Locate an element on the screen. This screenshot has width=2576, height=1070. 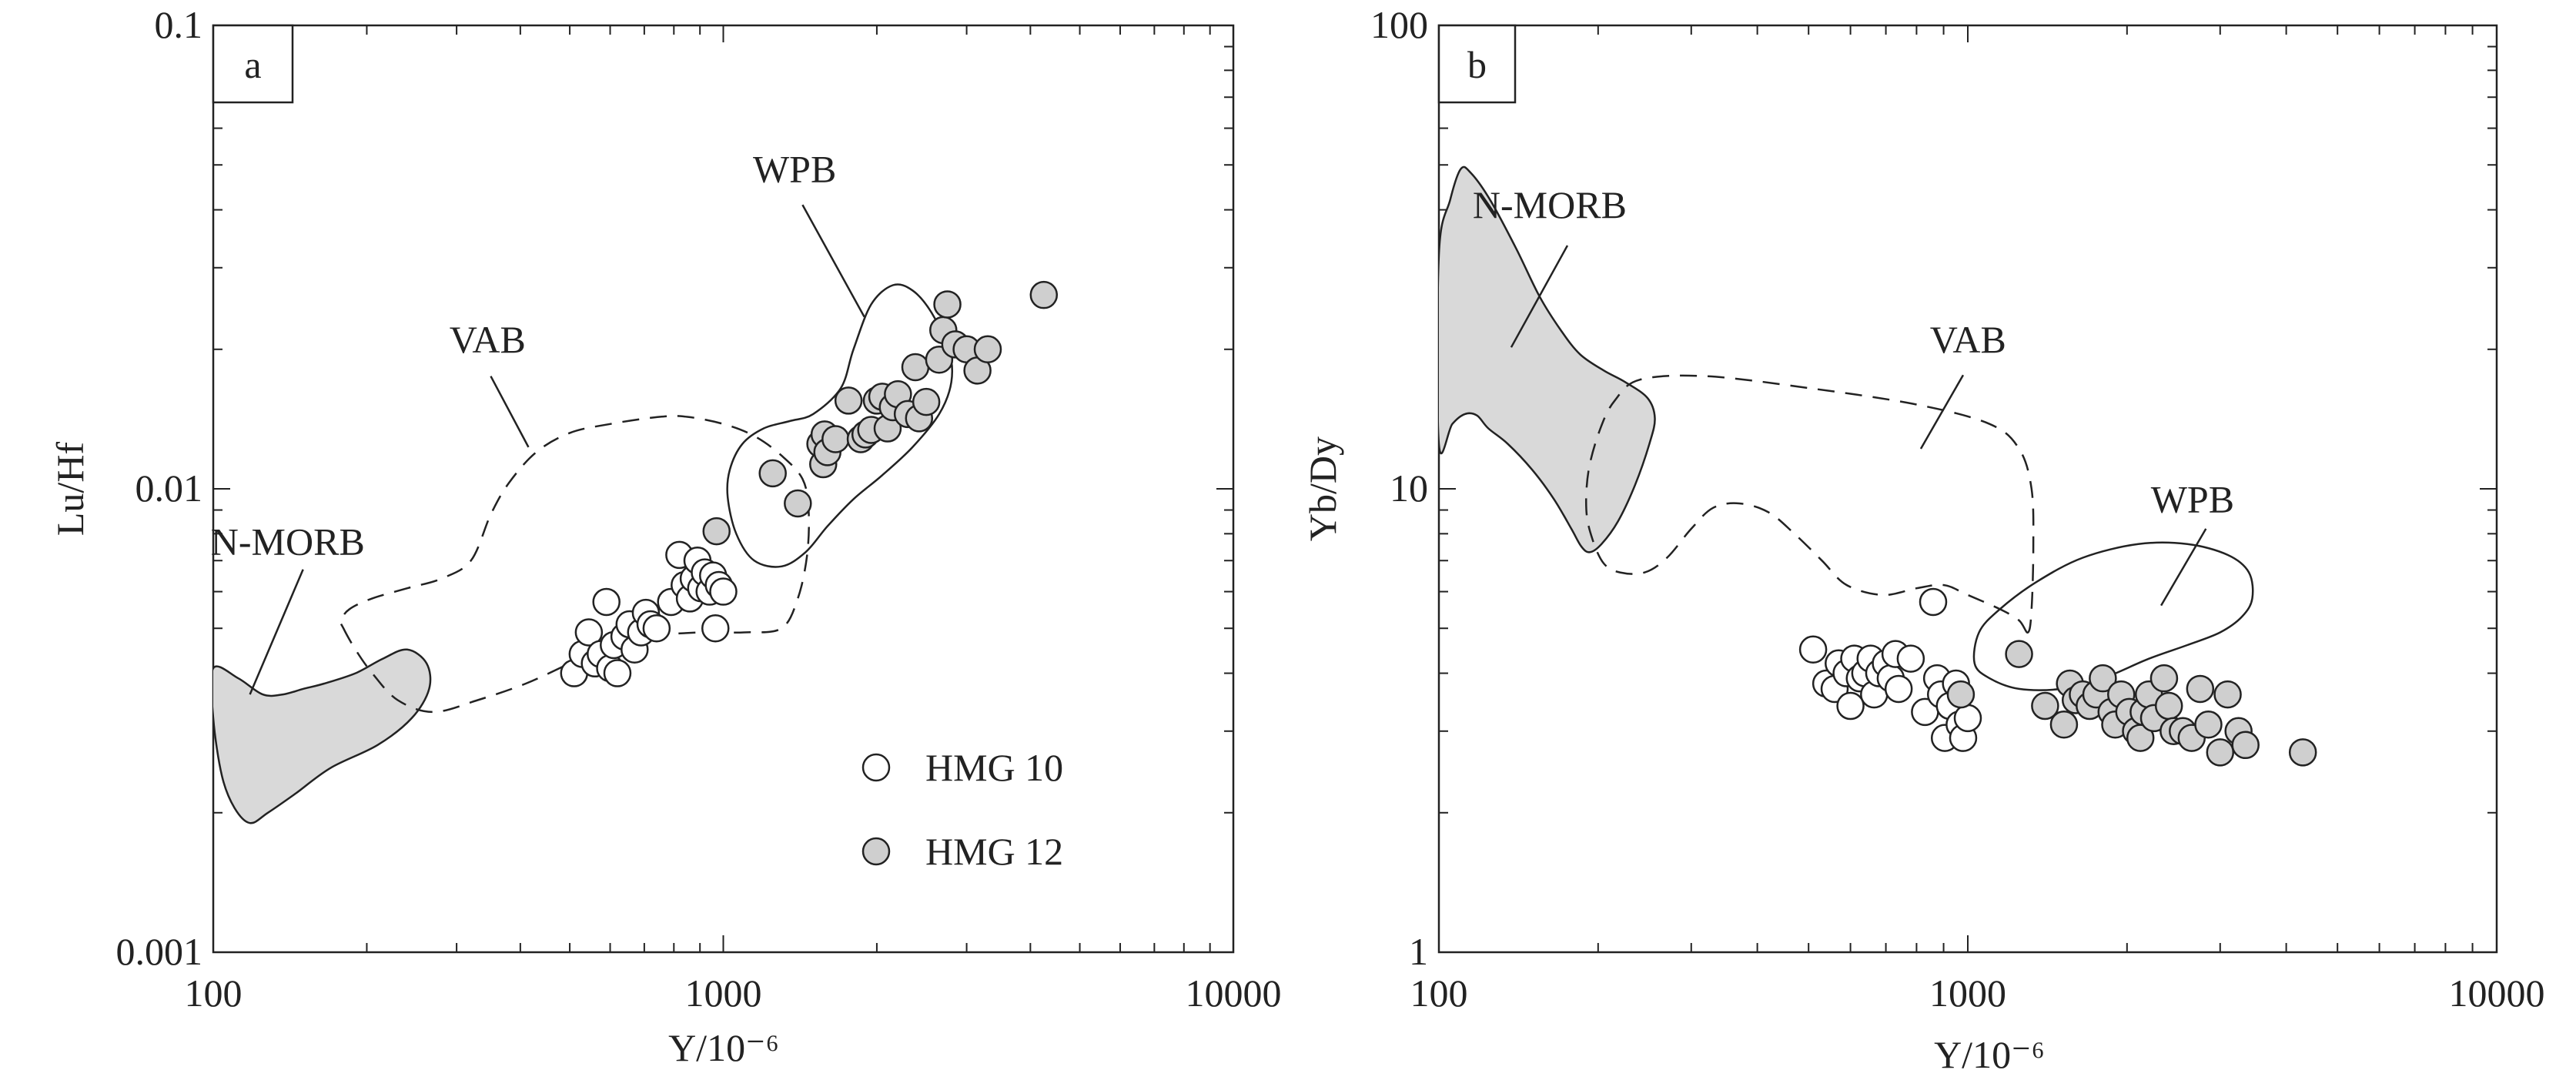
panel-label: a is located at coordinates (252, 64).